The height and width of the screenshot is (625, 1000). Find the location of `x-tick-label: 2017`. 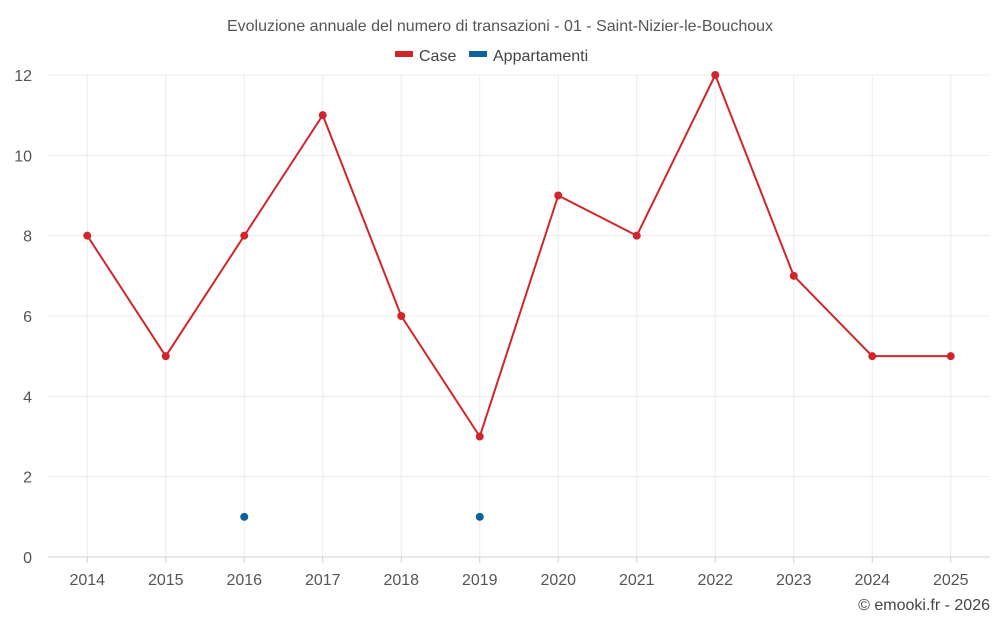

x-tick-label: 2017 is located at coordinates (323, 580).